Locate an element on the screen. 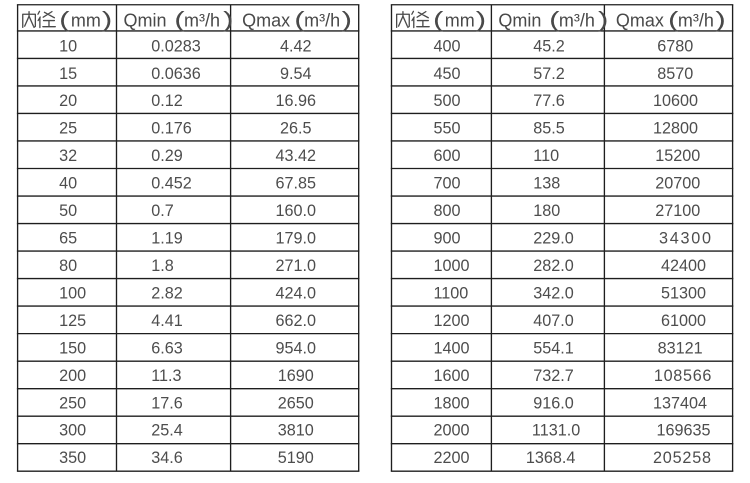 The width and height of the screenshot is (750, 483). svg-text: 34300 is located at coordinates (685, 239).